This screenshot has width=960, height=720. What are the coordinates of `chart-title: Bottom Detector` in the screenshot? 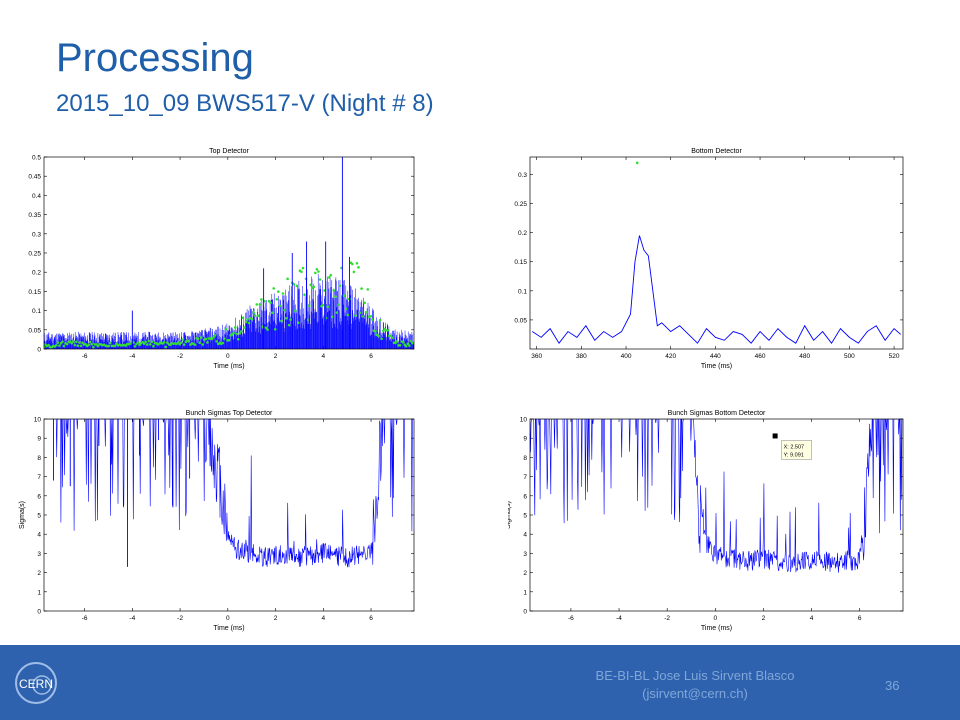 It's located at (716, 151).